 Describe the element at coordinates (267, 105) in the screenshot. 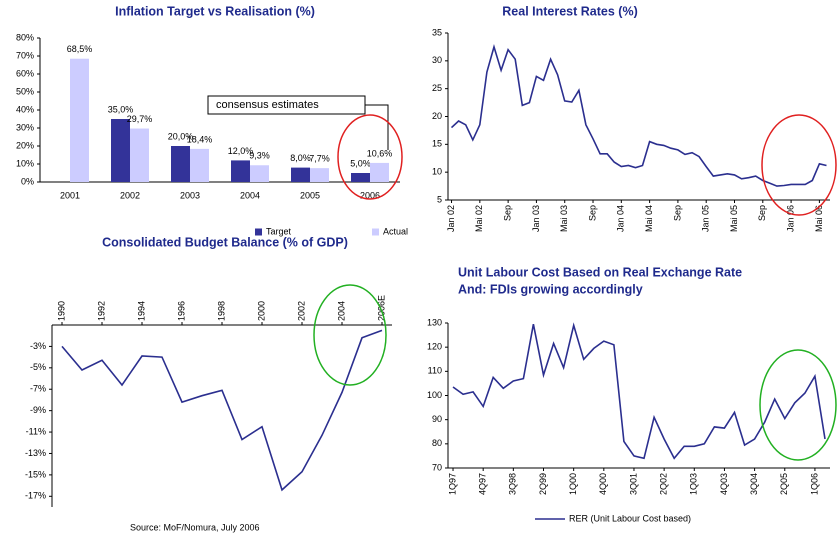

I see `annotation: consensus estimates` at that location.